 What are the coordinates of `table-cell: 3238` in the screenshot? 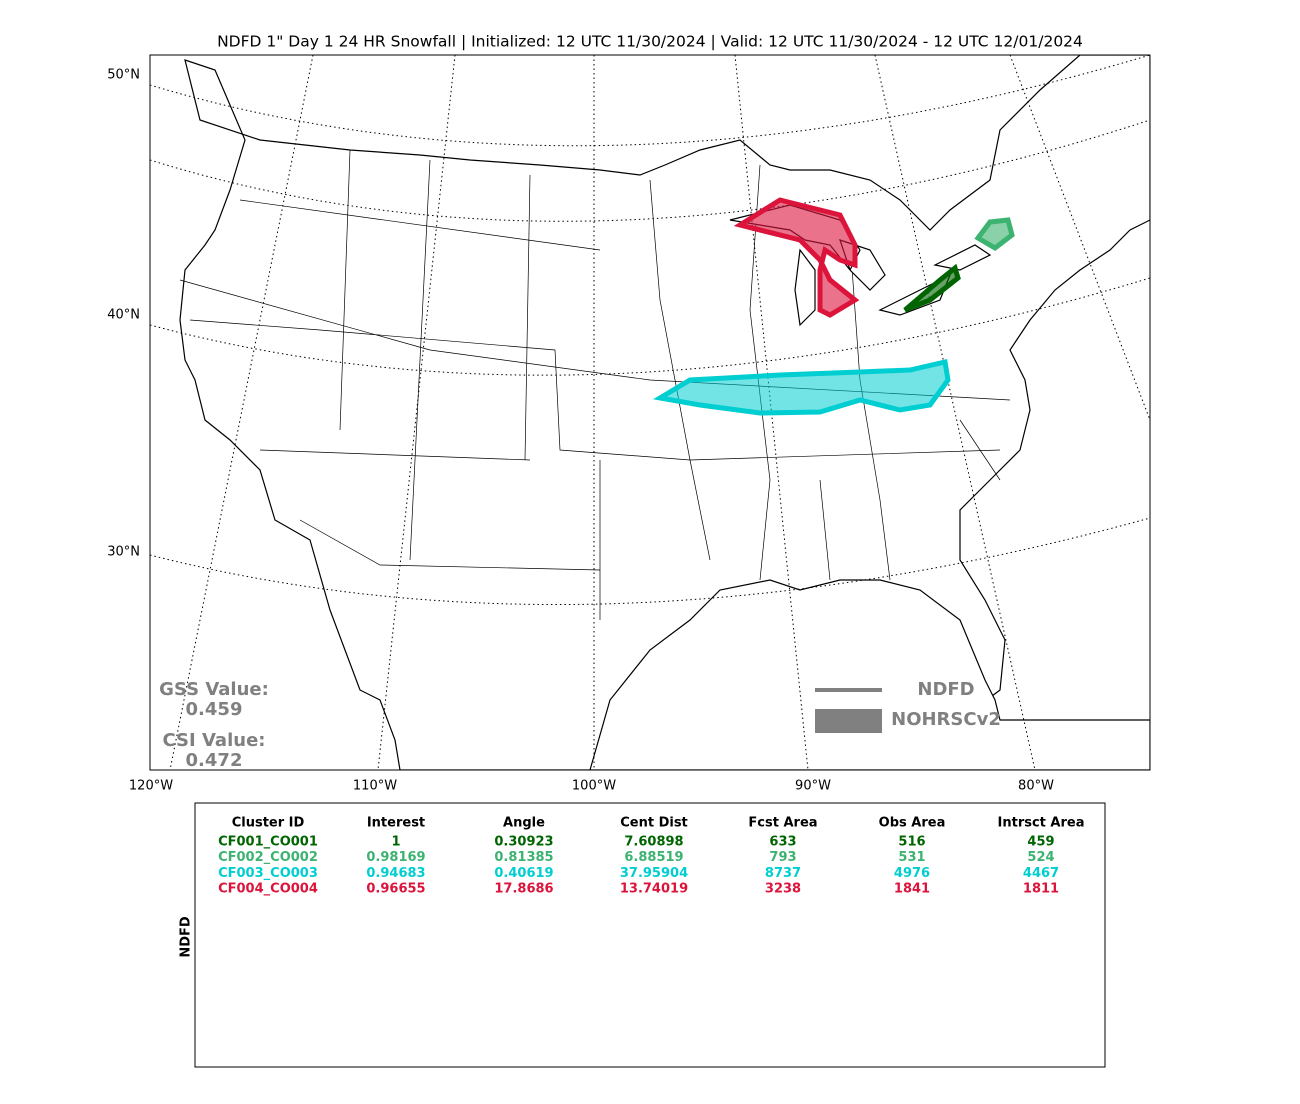 It's located at (783, 889).